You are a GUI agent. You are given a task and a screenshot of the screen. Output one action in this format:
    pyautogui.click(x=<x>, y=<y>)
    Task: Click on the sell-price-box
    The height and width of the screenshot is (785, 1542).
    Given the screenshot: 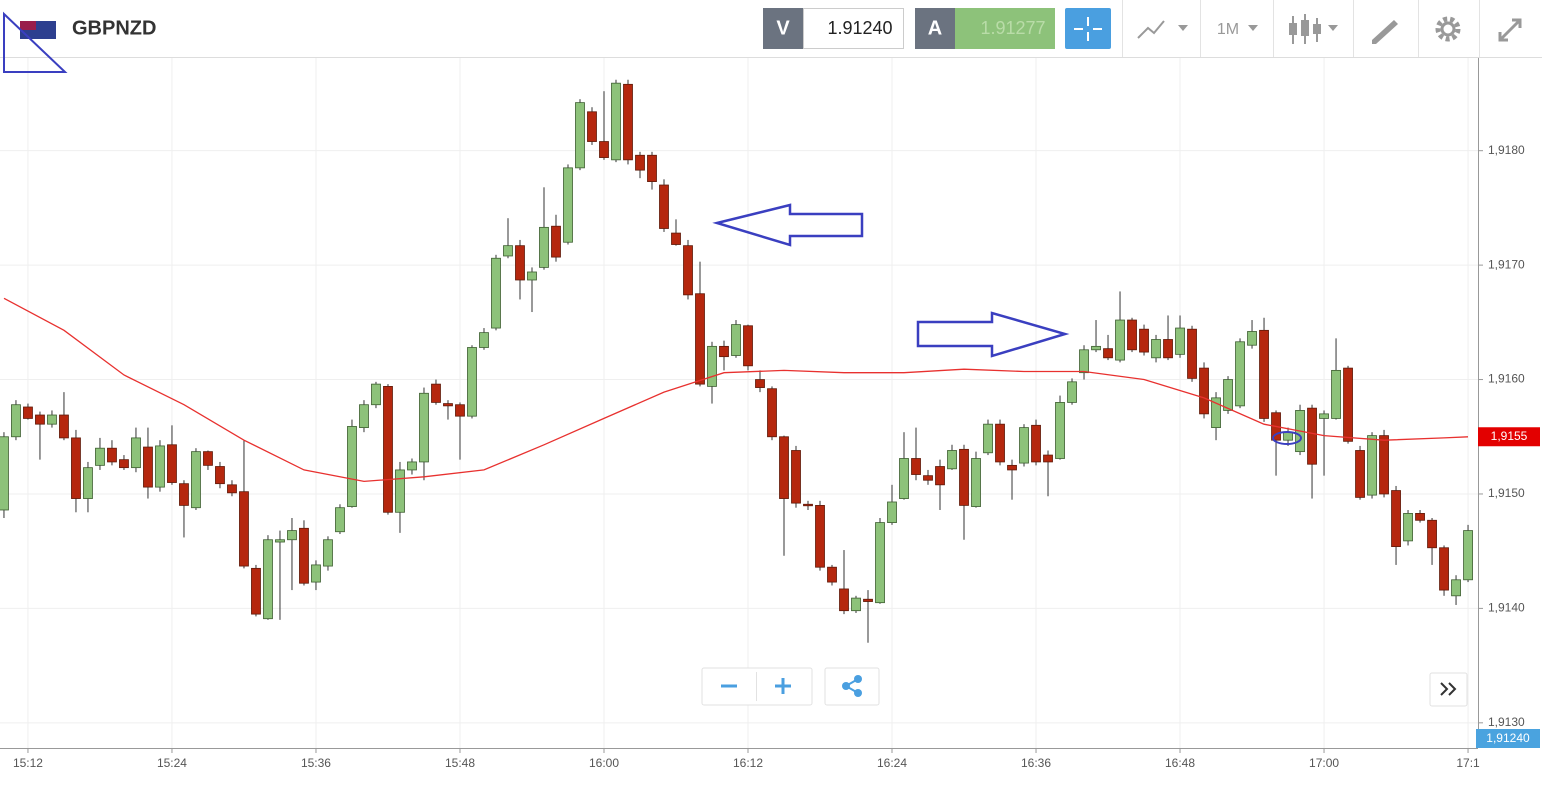 What is the action you would take?
    pyautogui.click(x=853, y=28)
    